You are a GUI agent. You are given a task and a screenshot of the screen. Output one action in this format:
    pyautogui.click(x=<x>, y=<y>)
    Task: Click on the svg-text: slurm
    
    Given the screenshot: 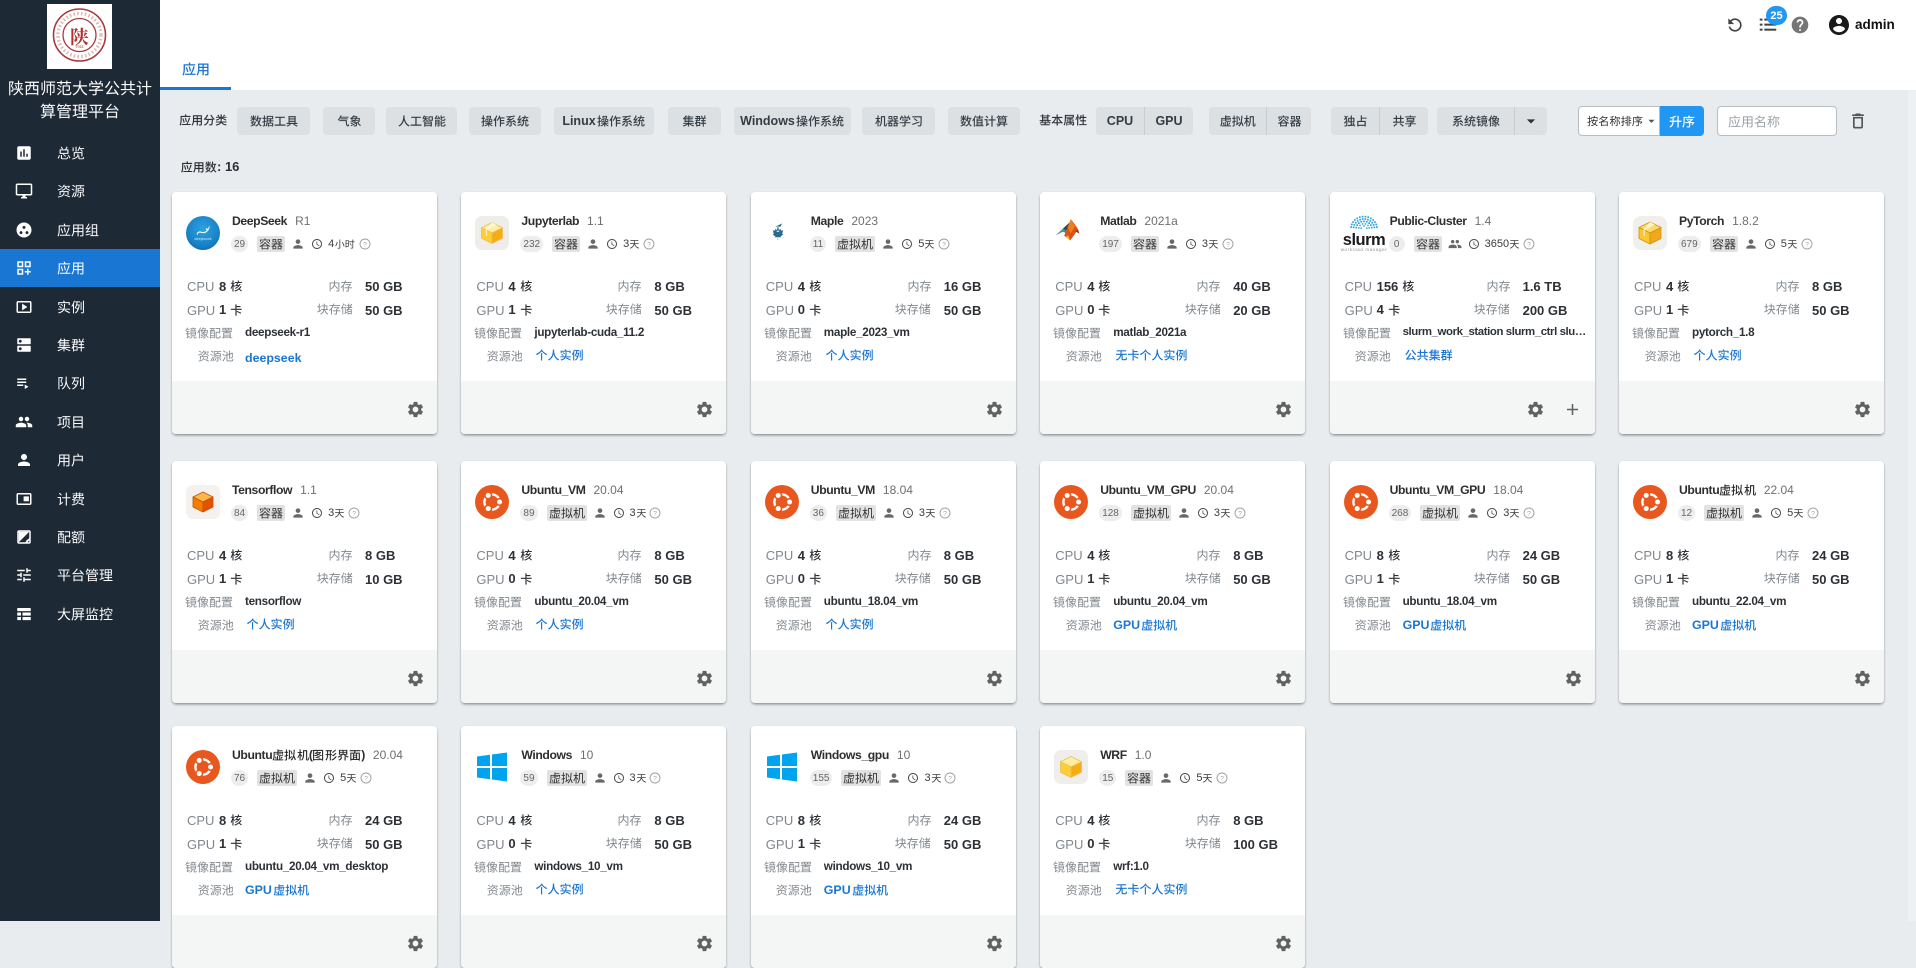 What is the action you would take?
    pyautogui.click(x=1363, y=240)
    